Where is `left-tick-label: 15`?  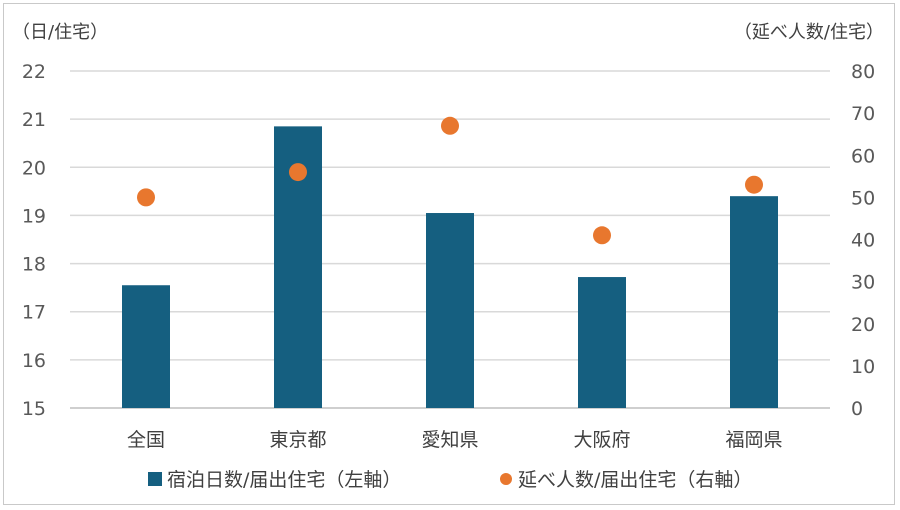 left-tick-label: 15 is located at coordinates (34, 409).